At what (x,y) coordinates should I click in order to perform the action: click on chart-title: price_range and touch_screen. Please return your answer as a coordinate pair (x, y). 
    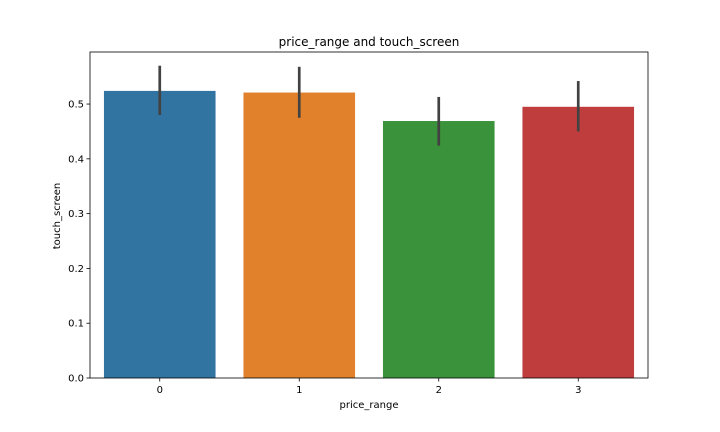
    Looking at the image, I should click on (369, 42).